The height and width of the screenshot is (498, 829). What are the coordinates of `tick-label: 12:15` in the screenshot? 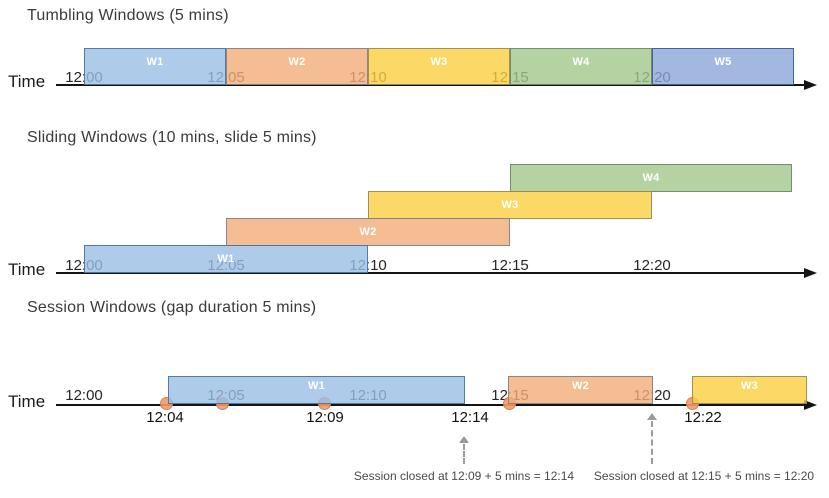 It's located at (510, 265).